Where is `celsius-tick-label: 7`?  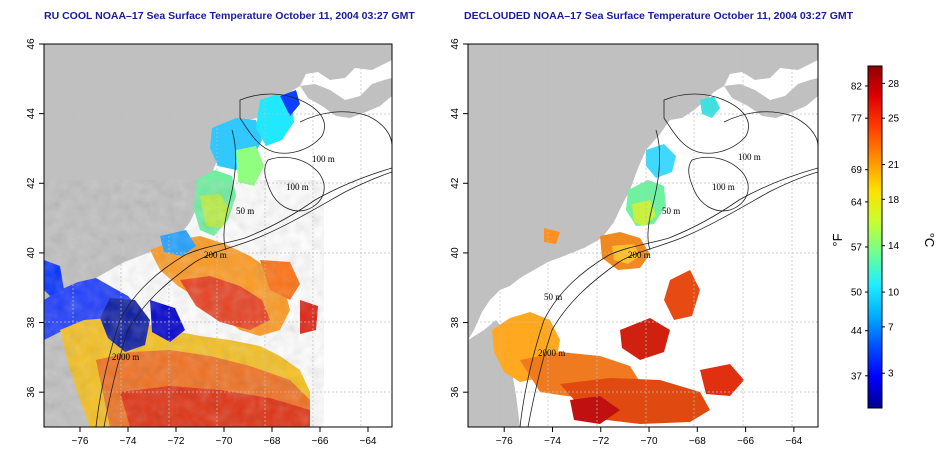
celsius-tick-label: 7 is located at coordinates (891, 327).